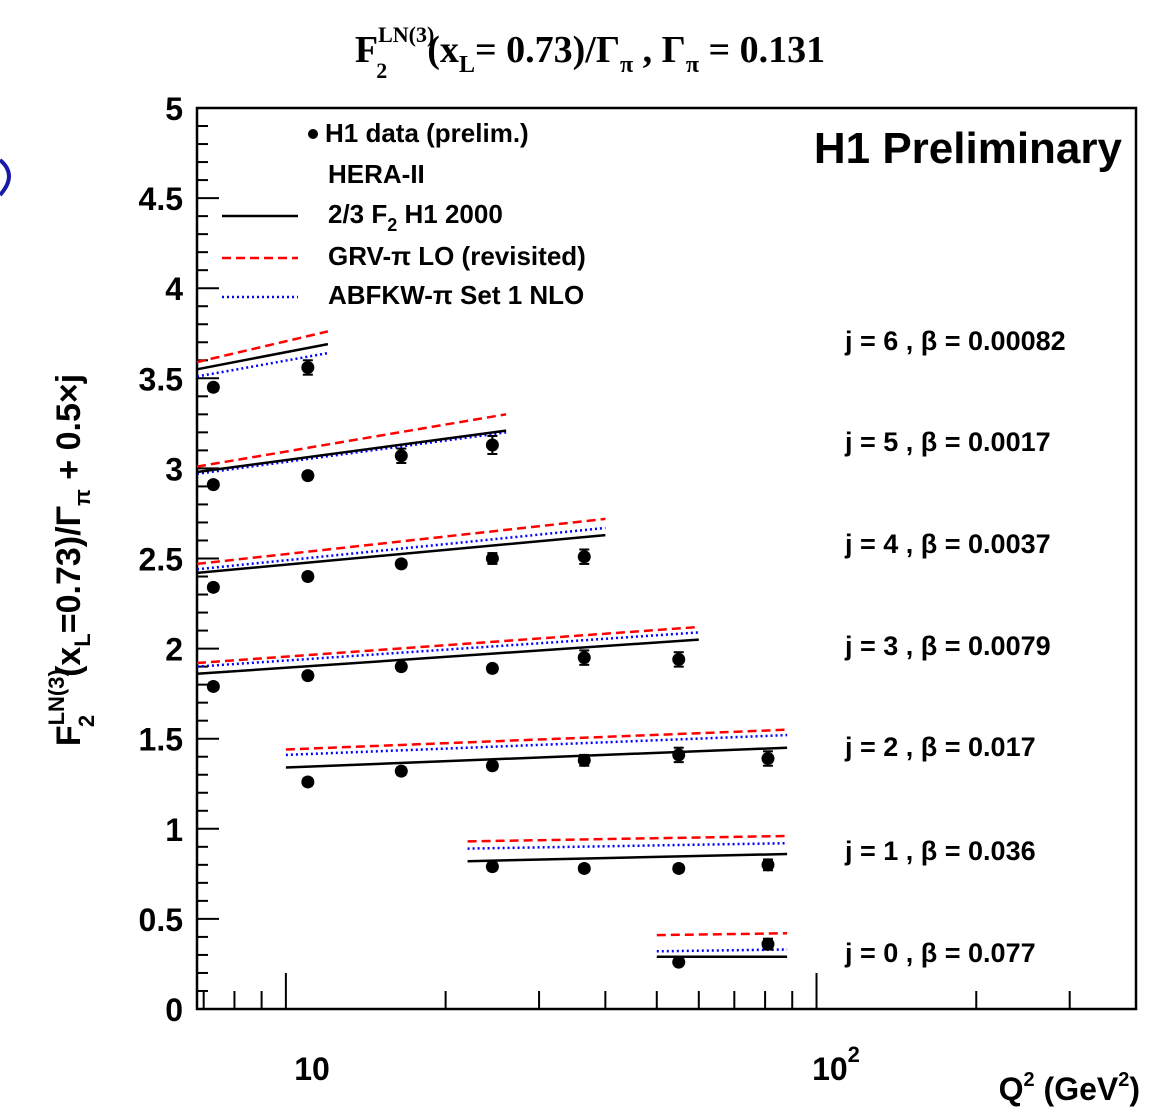 This screenshot has height=1113, width=1163. I want to click on x-tick-label-10: 10, so click(312, 1069).